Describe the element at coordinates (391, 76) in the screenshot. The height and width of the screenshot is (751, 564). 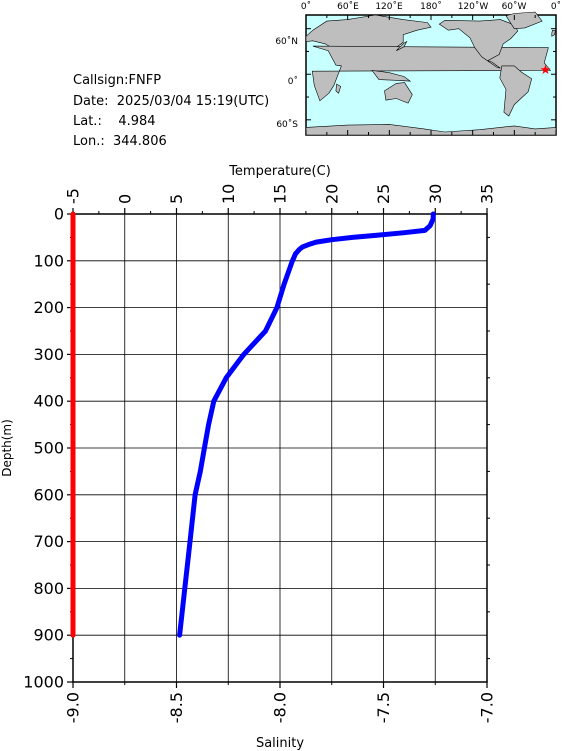
I see `map-land-indonesia` at that location.